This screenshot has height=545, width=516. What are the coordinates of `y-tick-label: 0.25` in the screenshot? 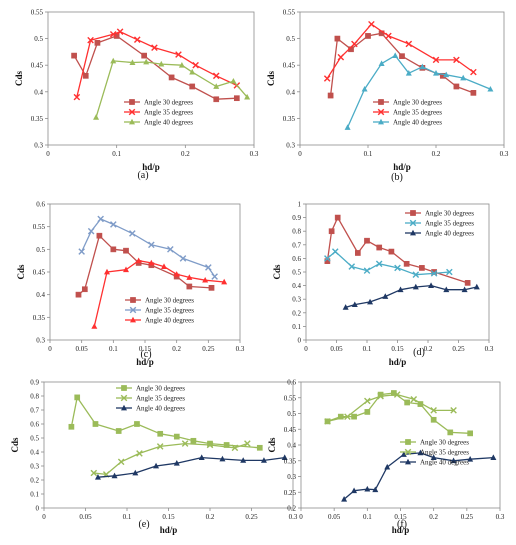 It's located at (290, 493).